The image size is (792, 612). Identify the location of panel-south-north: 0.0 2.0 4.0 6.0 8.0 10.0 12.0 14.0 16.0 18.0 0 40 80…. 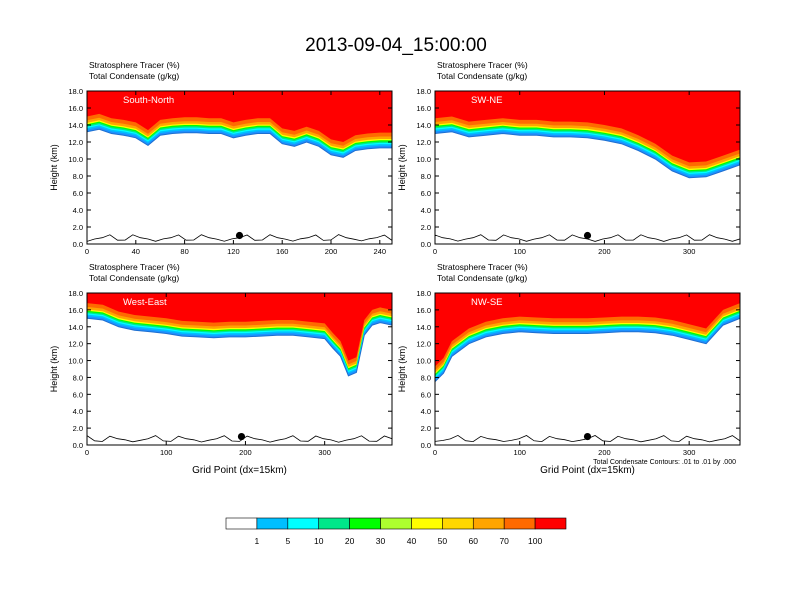
(221, 158).